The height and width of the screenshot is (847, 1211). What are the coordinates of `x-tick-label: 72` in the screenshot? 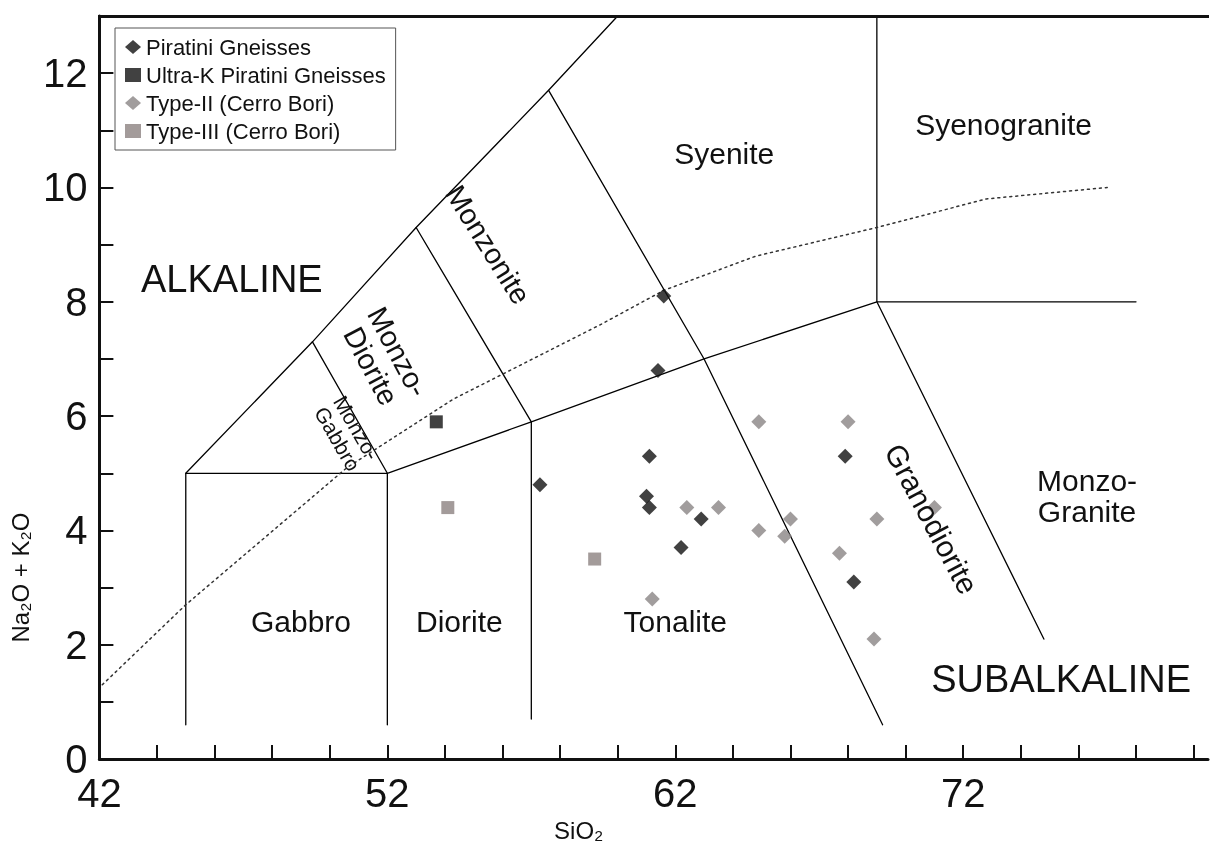 It's located at (963, 793).